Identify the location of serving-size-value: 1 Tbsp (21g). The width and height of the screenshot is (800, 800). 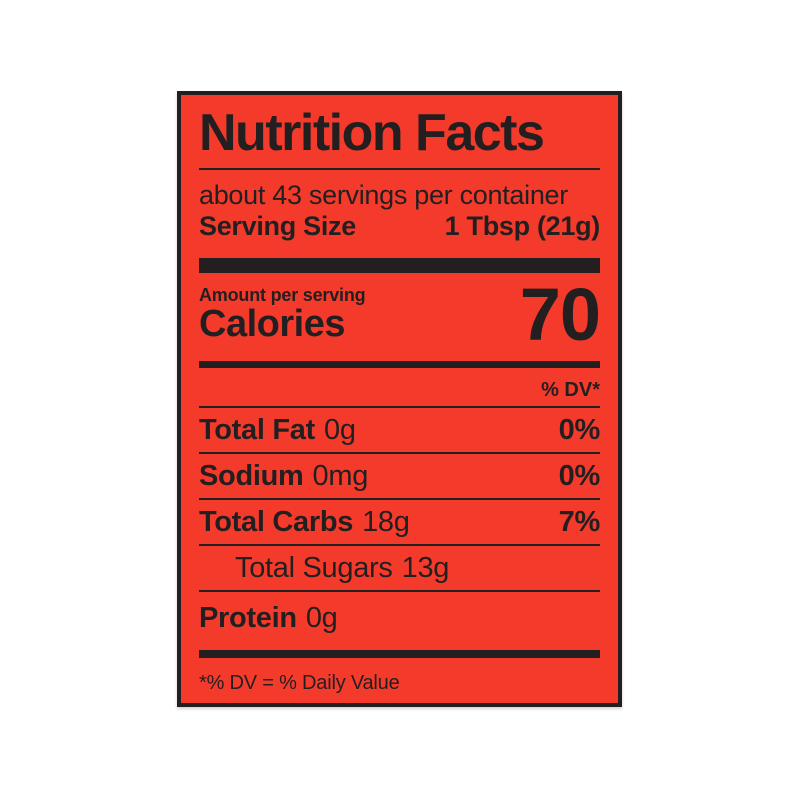
(522, 226).